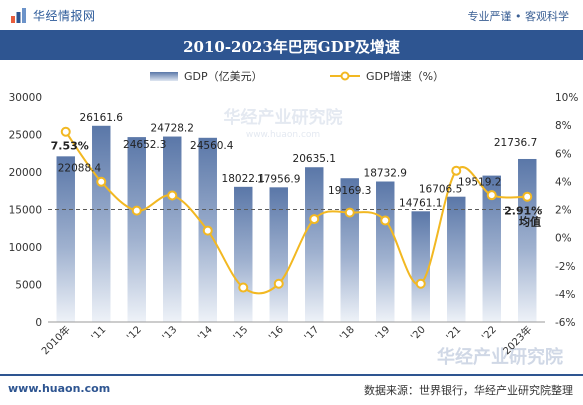 This screenshot has height=405, width=583. What do you see at coordinates (314, 159) in the screenshot?
I see `gdp-data-label: 20635.1` at bounding box center [314, 159].